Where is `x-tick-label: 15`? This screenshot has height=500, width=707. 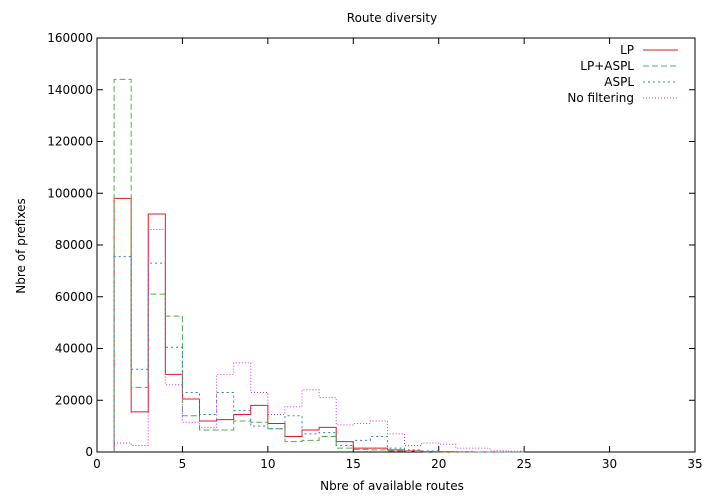 x-tick-label: 15 is located at coordinates (353, 464).